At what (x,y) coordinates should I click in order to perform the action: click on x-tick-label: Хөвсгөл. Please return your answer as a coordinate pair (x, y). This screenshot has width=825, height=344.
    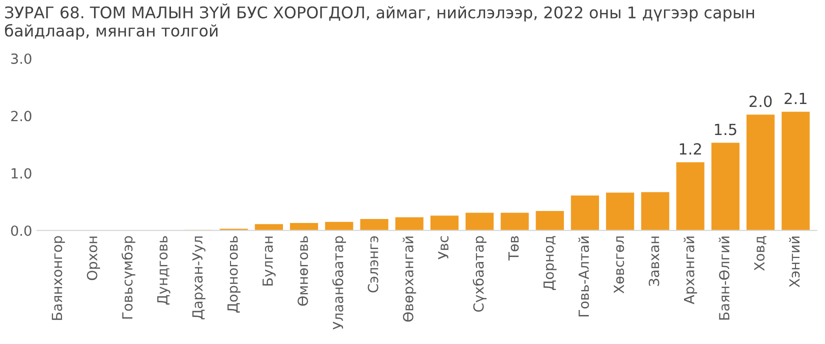
    Looking at the image, I should click on (619, 265).